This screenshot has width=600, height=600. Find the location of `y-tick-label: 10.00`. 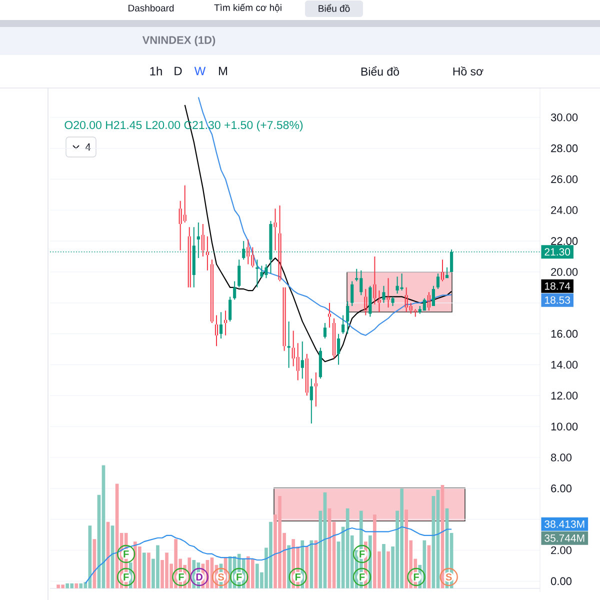

y-tick-label: 10.00 is located at coordinates (564, 426).